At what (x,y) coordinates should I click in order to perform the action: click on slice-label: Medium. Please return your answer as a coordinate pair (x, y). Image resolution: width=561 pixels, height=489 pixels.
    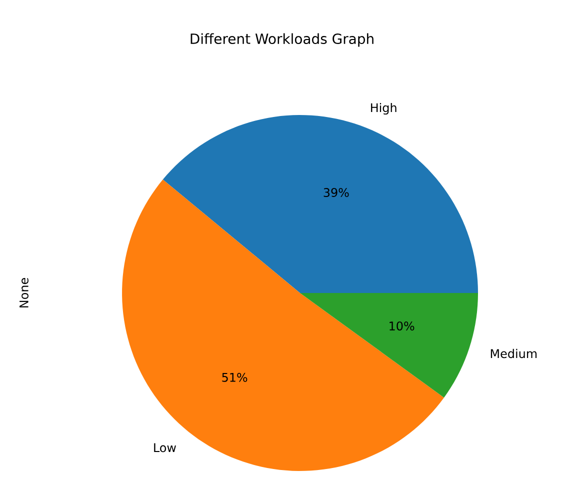
    Looking at the image, I should click on (513, 353).